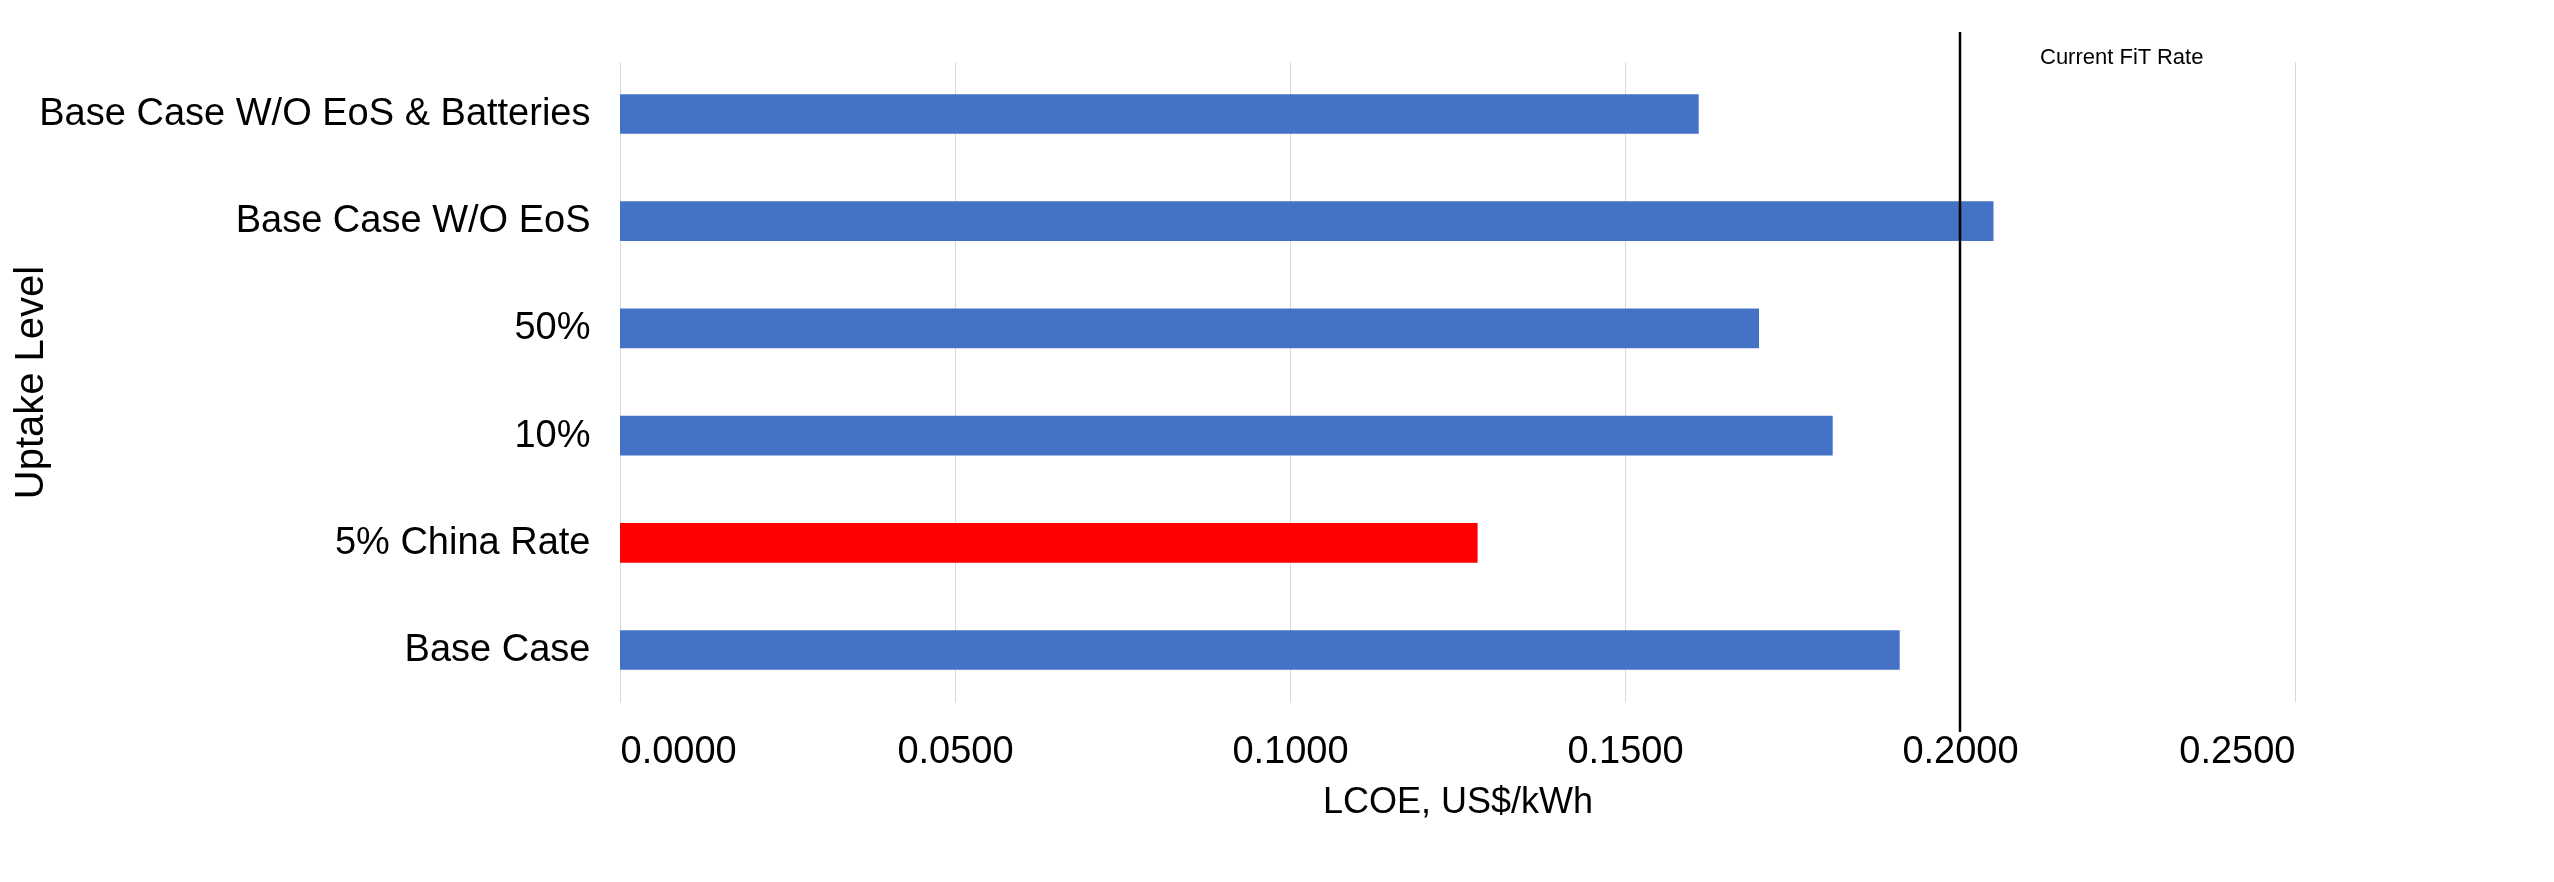 This screenshot has height=882, width=2554. I want to click on y-tick-label: Base Case, so click(497, 648).